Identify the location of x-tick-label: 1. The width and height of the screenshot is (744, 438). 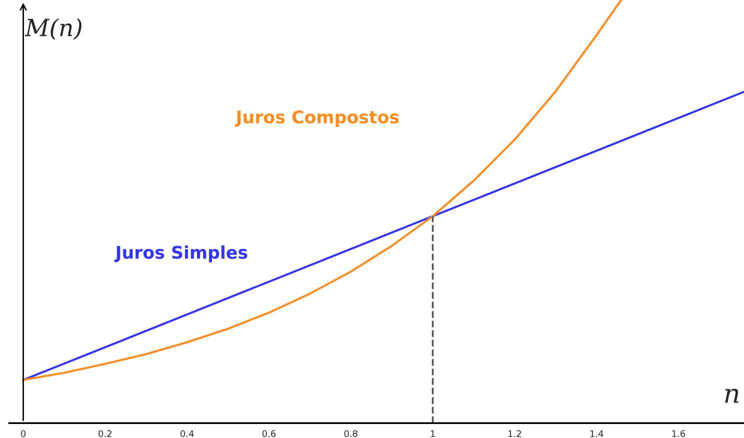
(432, 433).